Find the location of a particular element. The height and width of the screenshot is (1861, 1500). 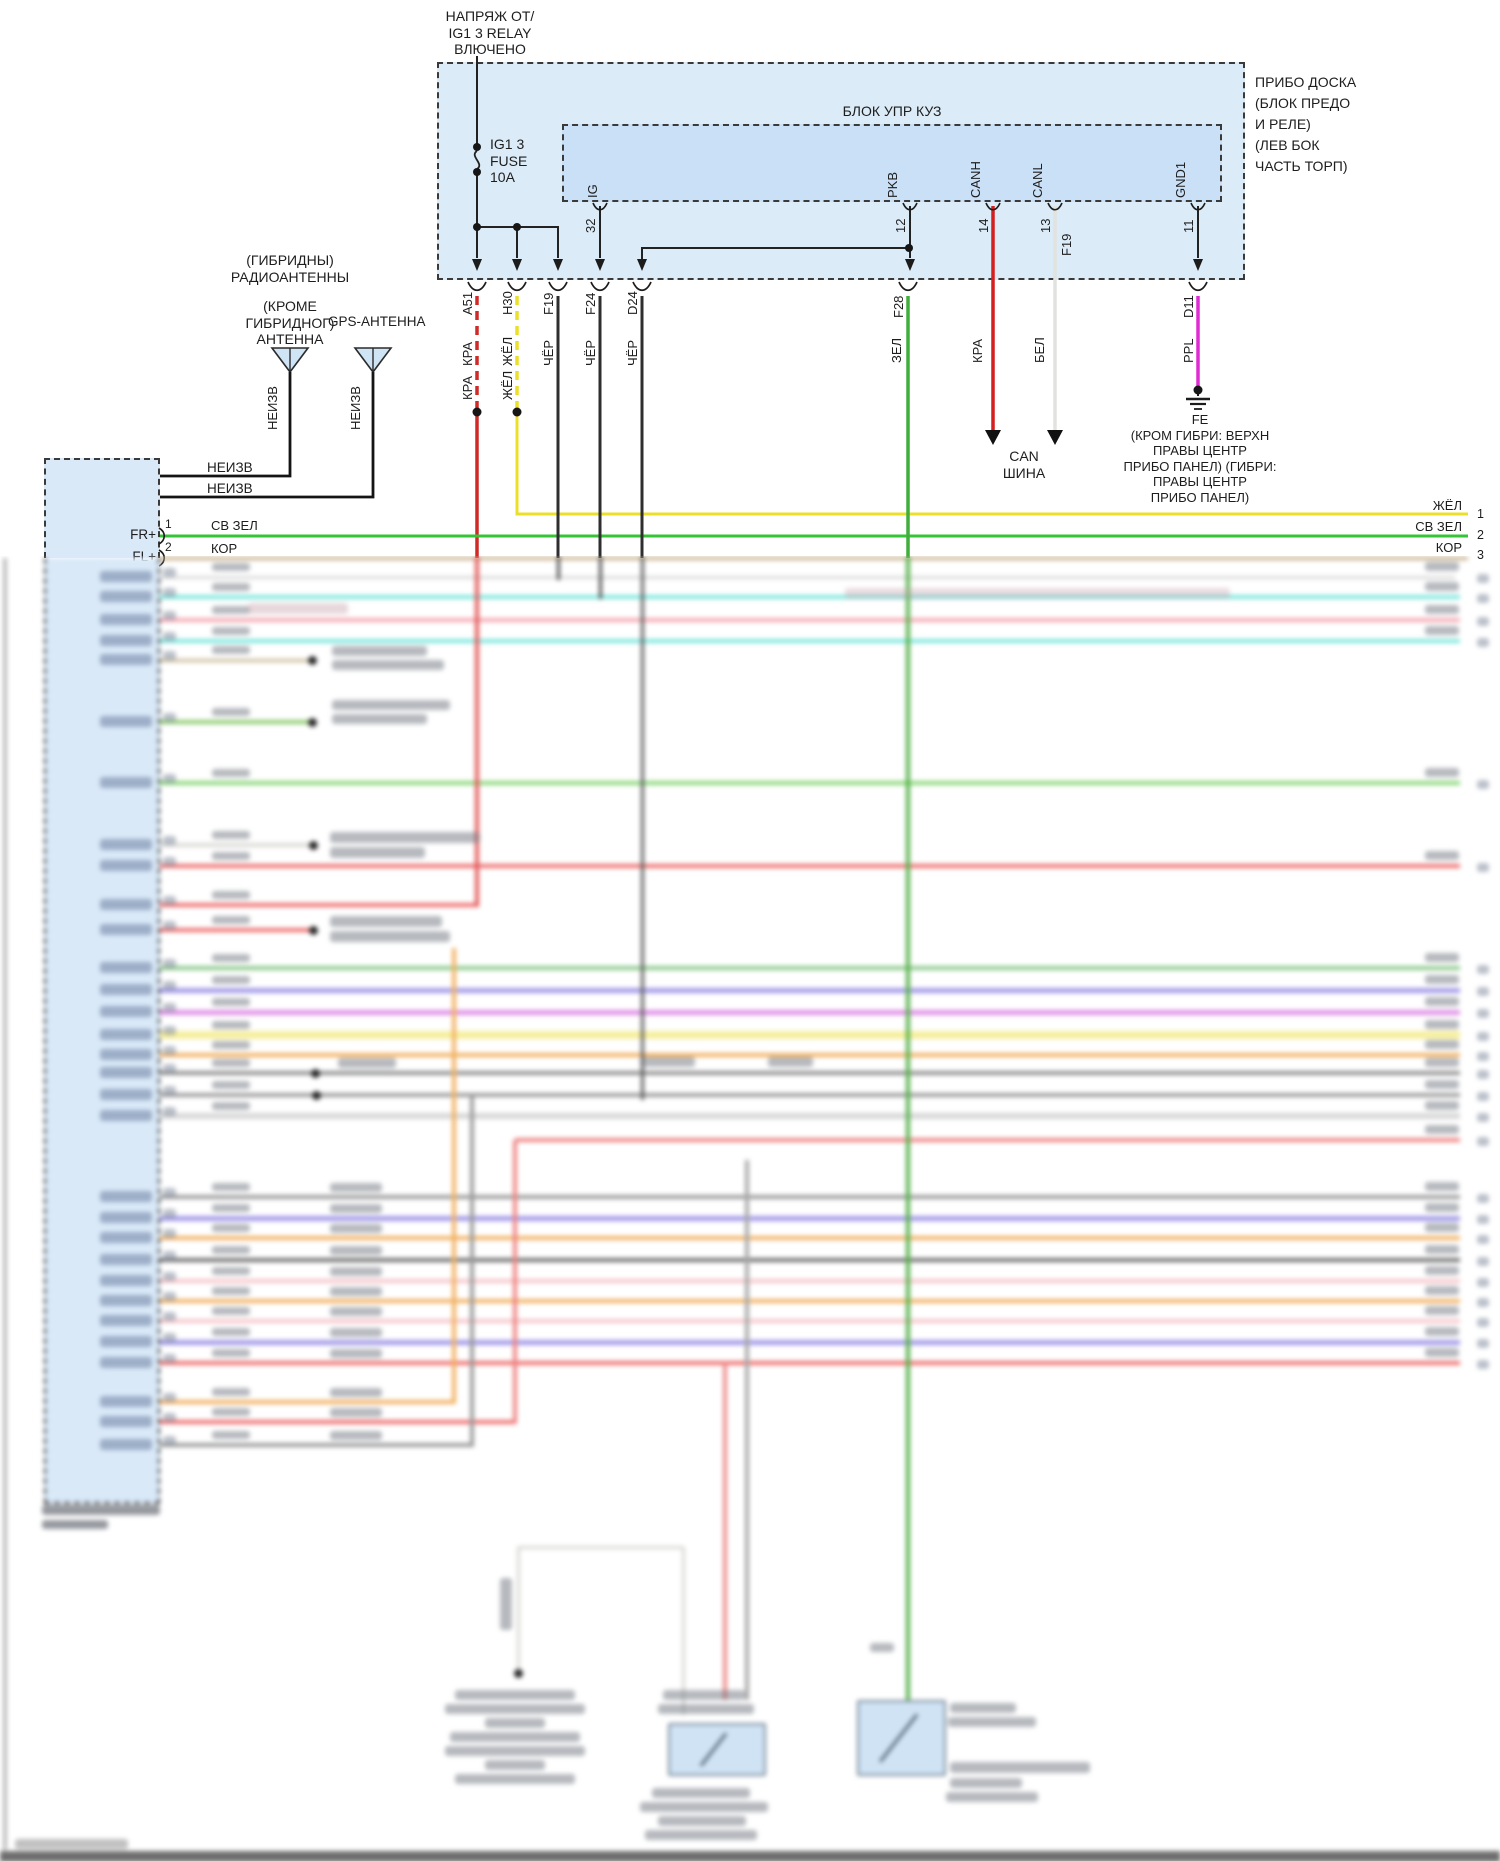

right-wire-color-3: КОР is located at coordinates (1448, 547).